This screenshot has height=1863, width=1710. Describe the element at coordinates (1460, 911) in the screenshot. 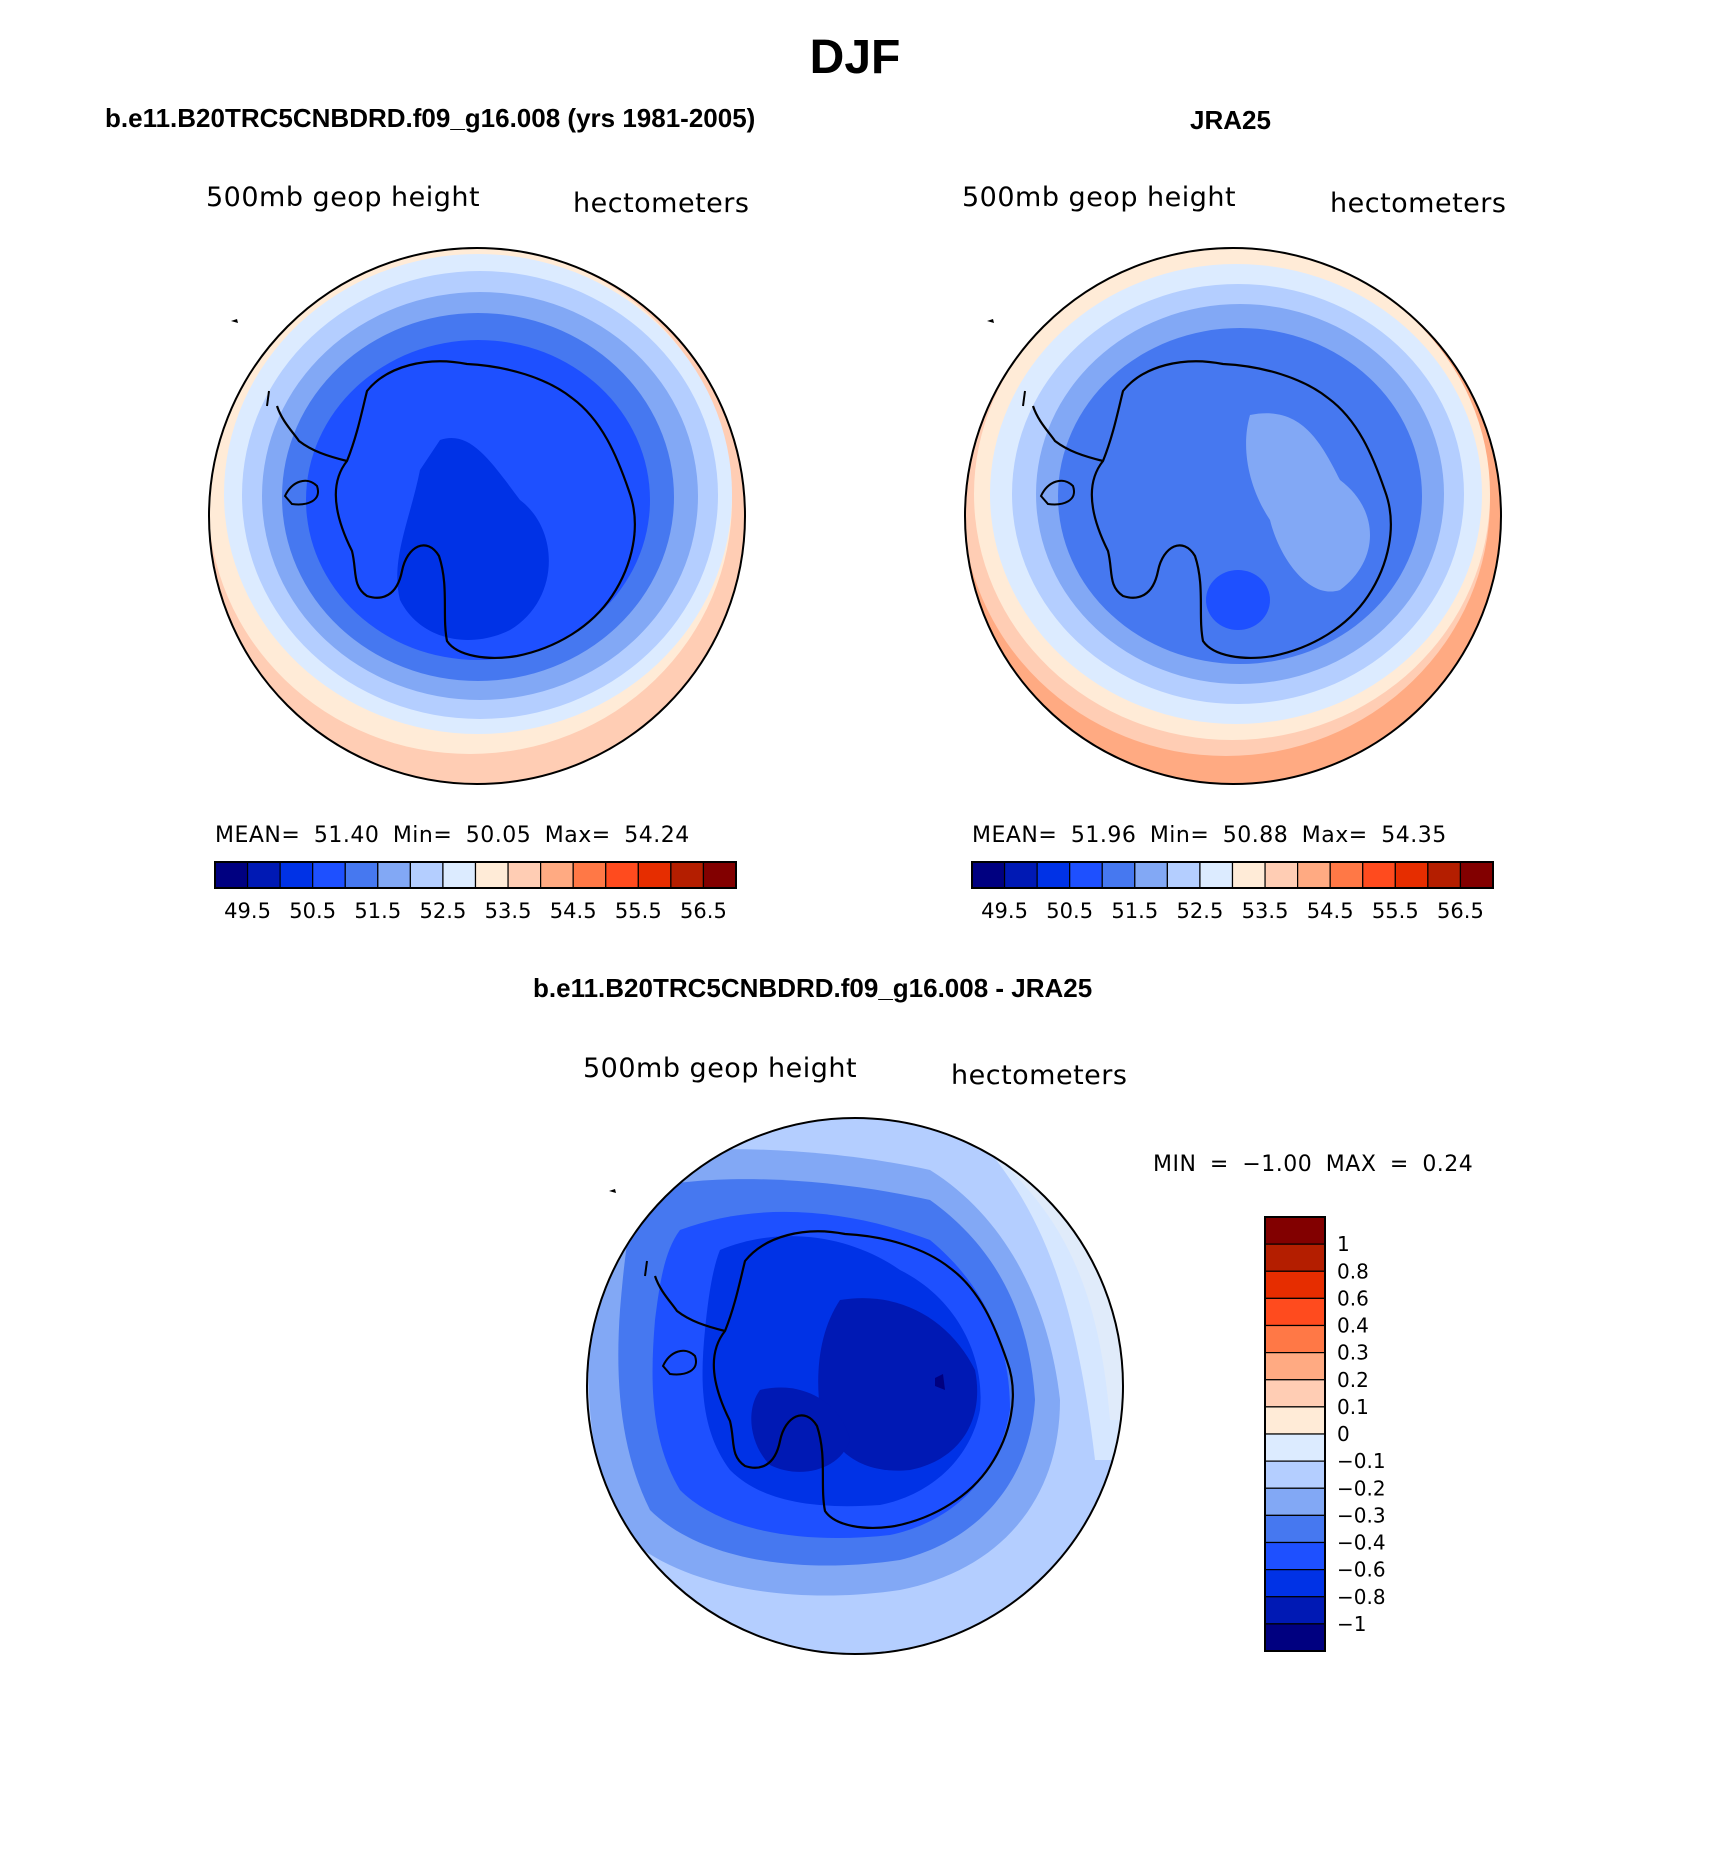

I see `colorbar-tick-label: 56.5` at that location.